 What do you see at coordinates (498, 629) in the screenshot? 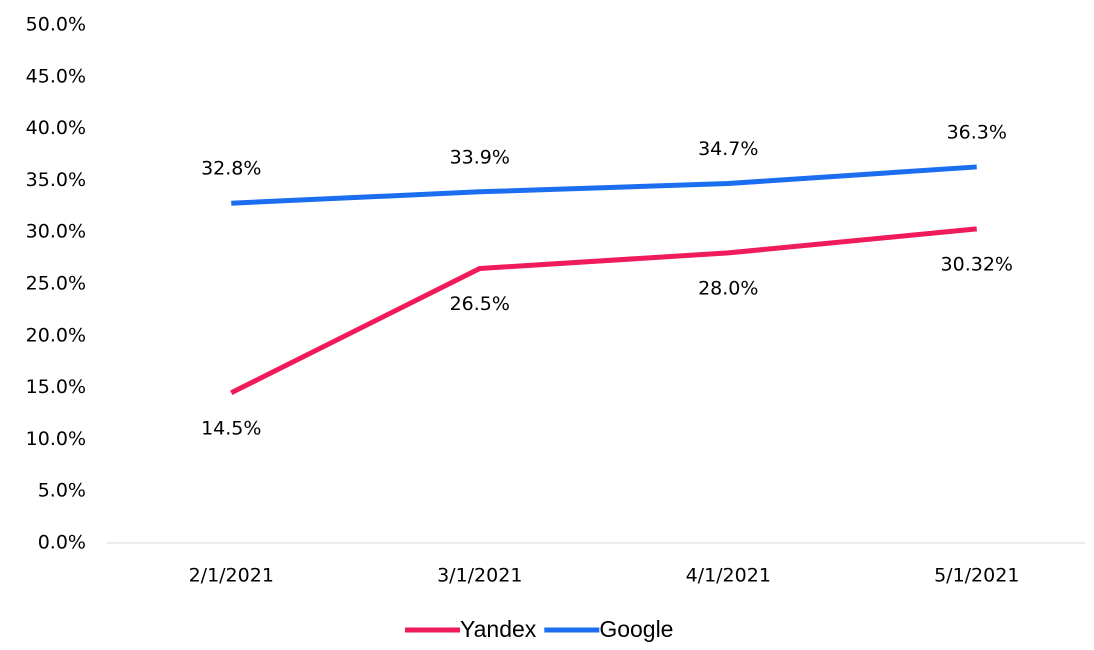
I see `legend-label: Yandex` at bounding box center [498, 629].